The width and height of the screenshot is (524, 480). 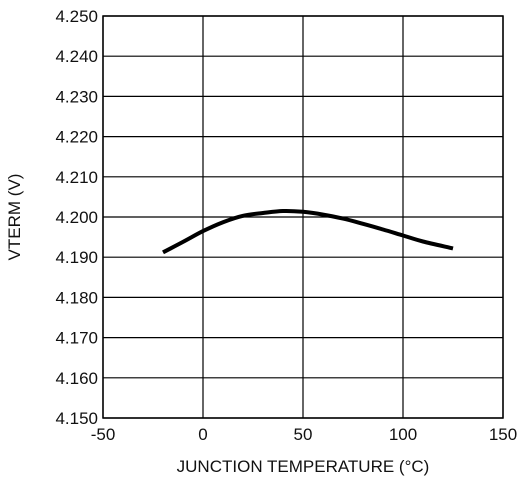 I want to click on x-tick-labels: -50 0 50 100 150, so click(x=304, y=434).